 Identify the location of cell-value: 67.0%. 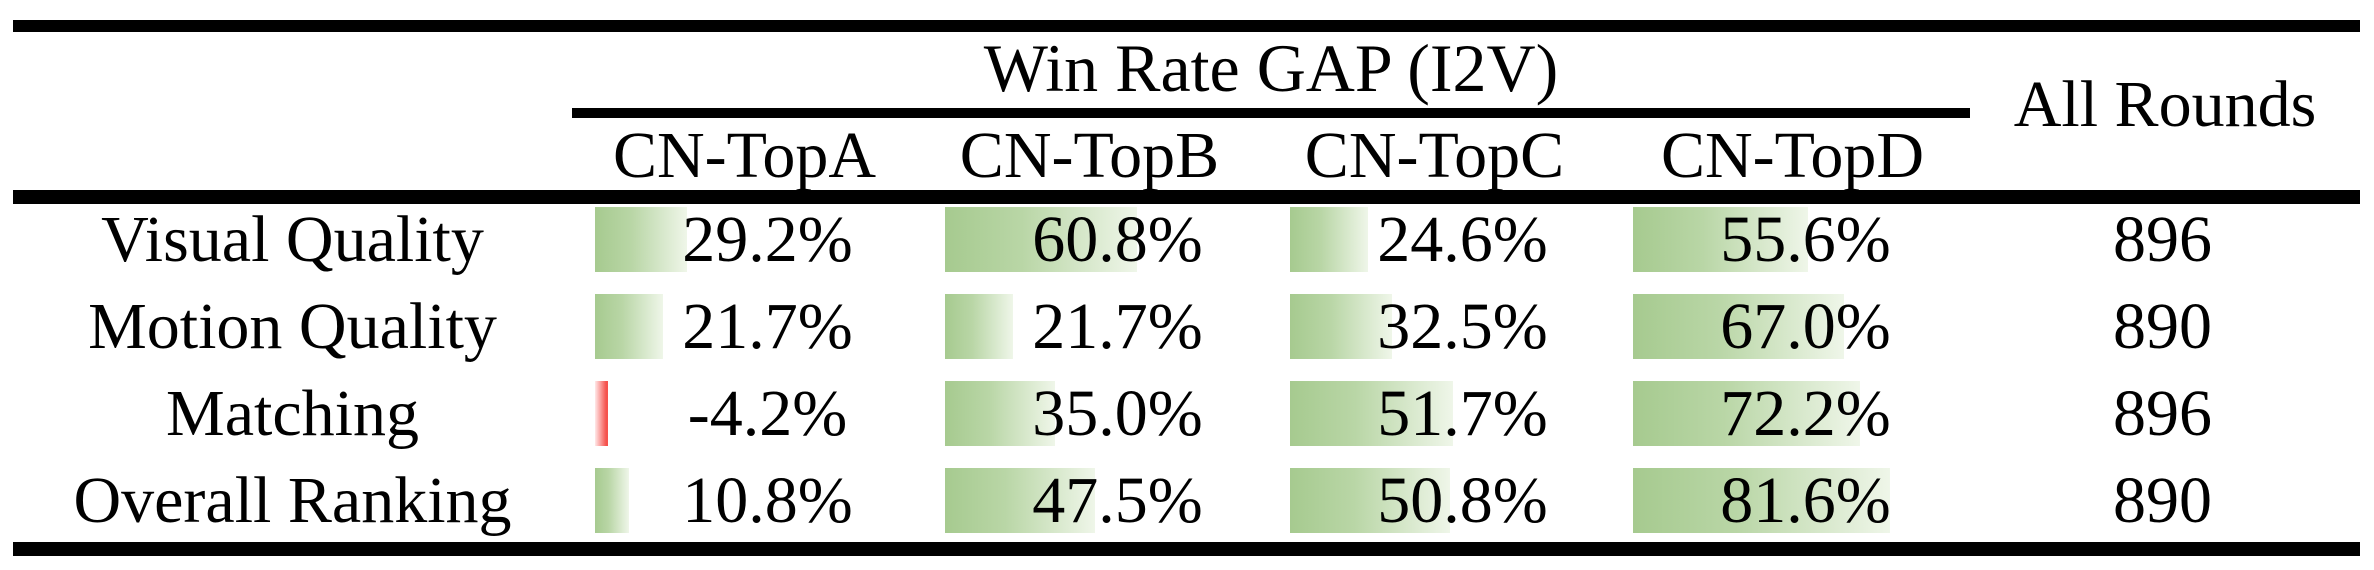
(1805, 326).